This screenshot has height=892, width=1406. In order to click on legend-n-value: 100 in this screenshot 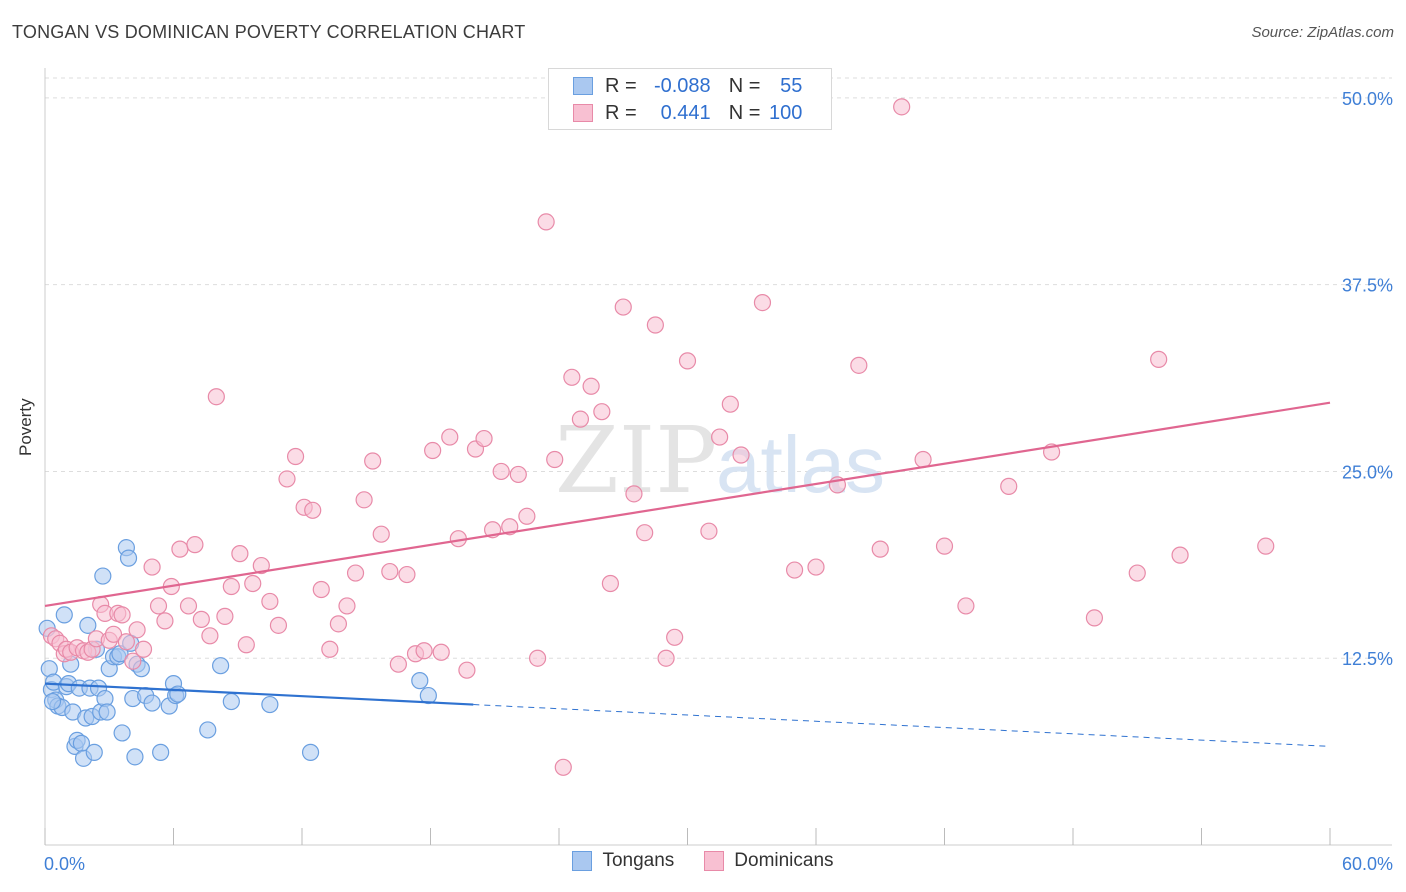, I will do `click(786, 112)`.